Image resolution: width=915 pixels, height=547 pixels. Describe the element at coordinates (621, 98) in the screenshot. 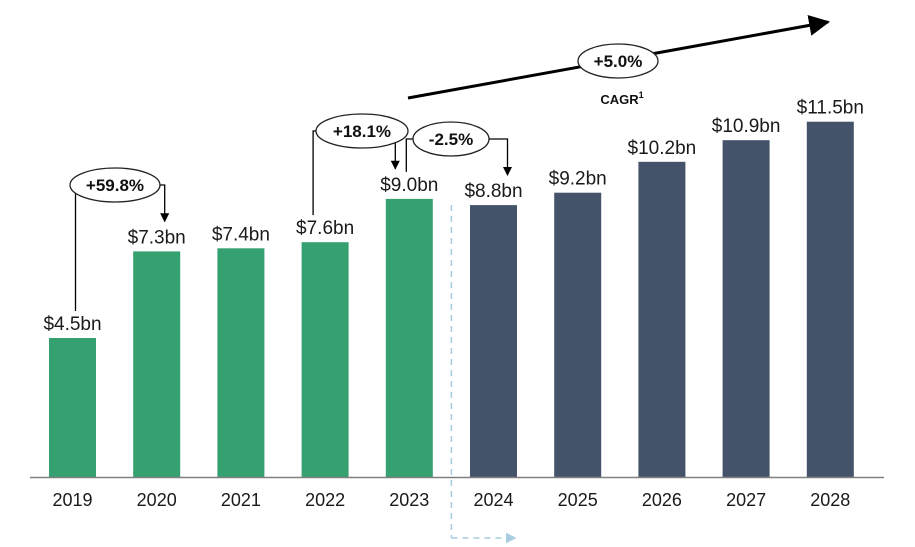

I see `cagr-label: CAGR1` at that location.